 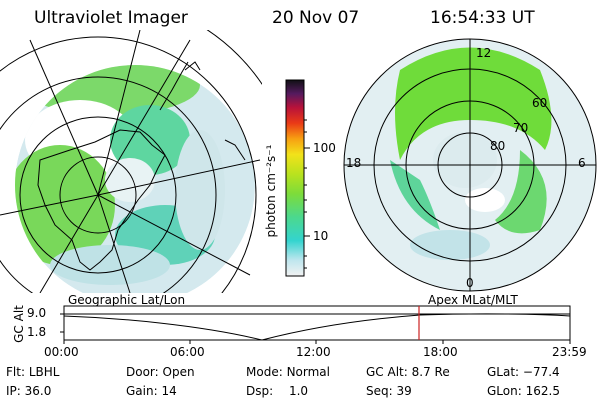 I want to click on timeline-xtick: 12:00, so click(x=313, y=352).